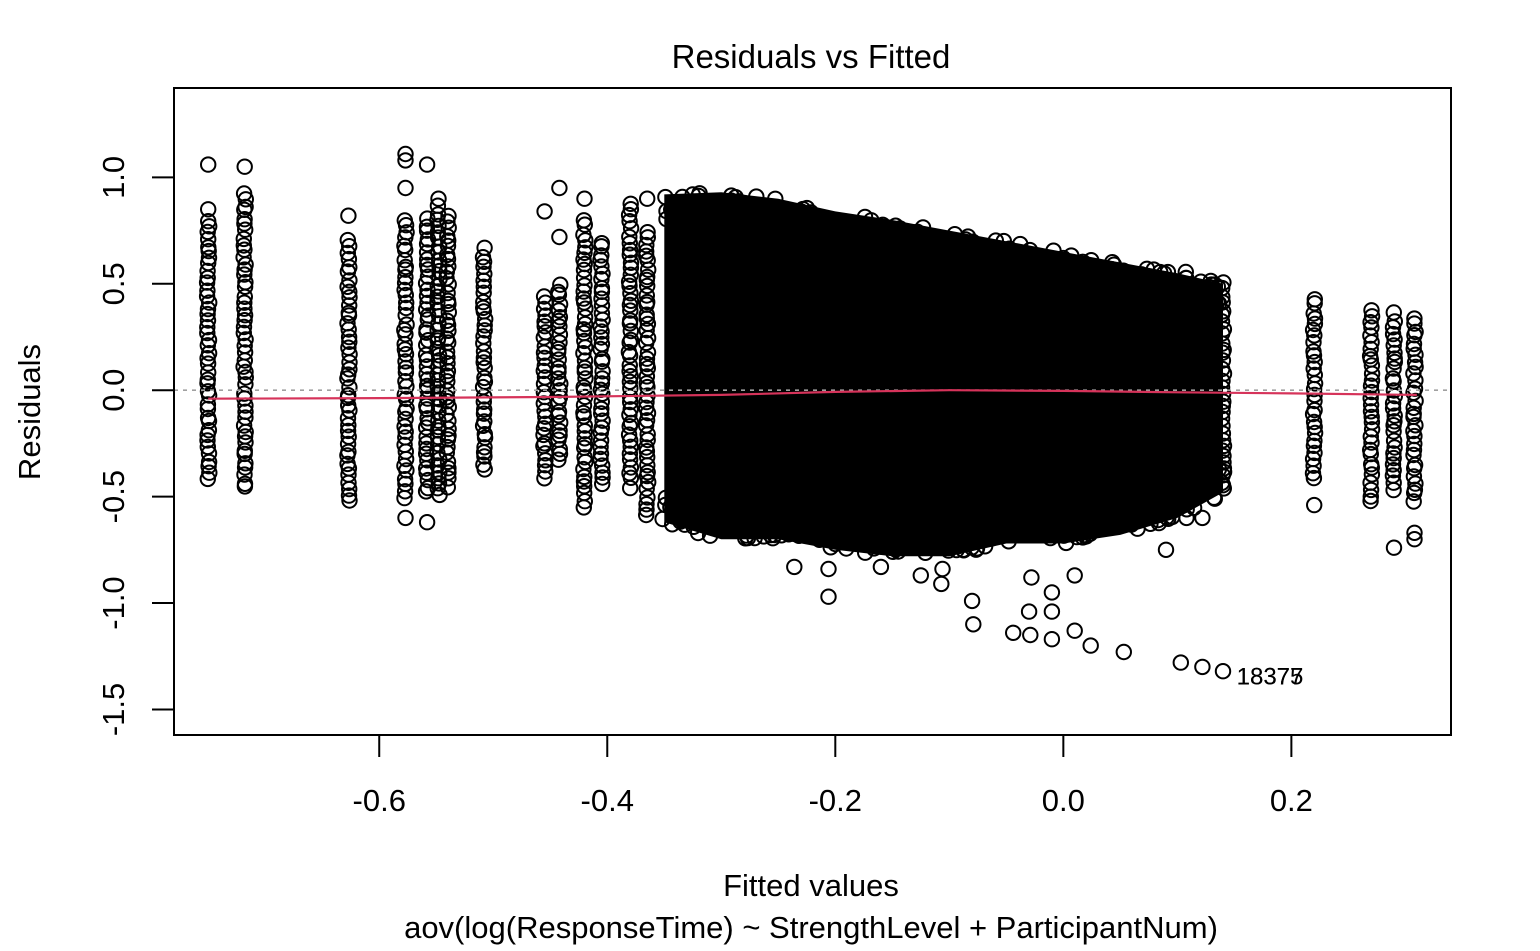 This screenshot has width=1540, height=951. I want to click on y-tick-label: 0.5, so click(113, 283).